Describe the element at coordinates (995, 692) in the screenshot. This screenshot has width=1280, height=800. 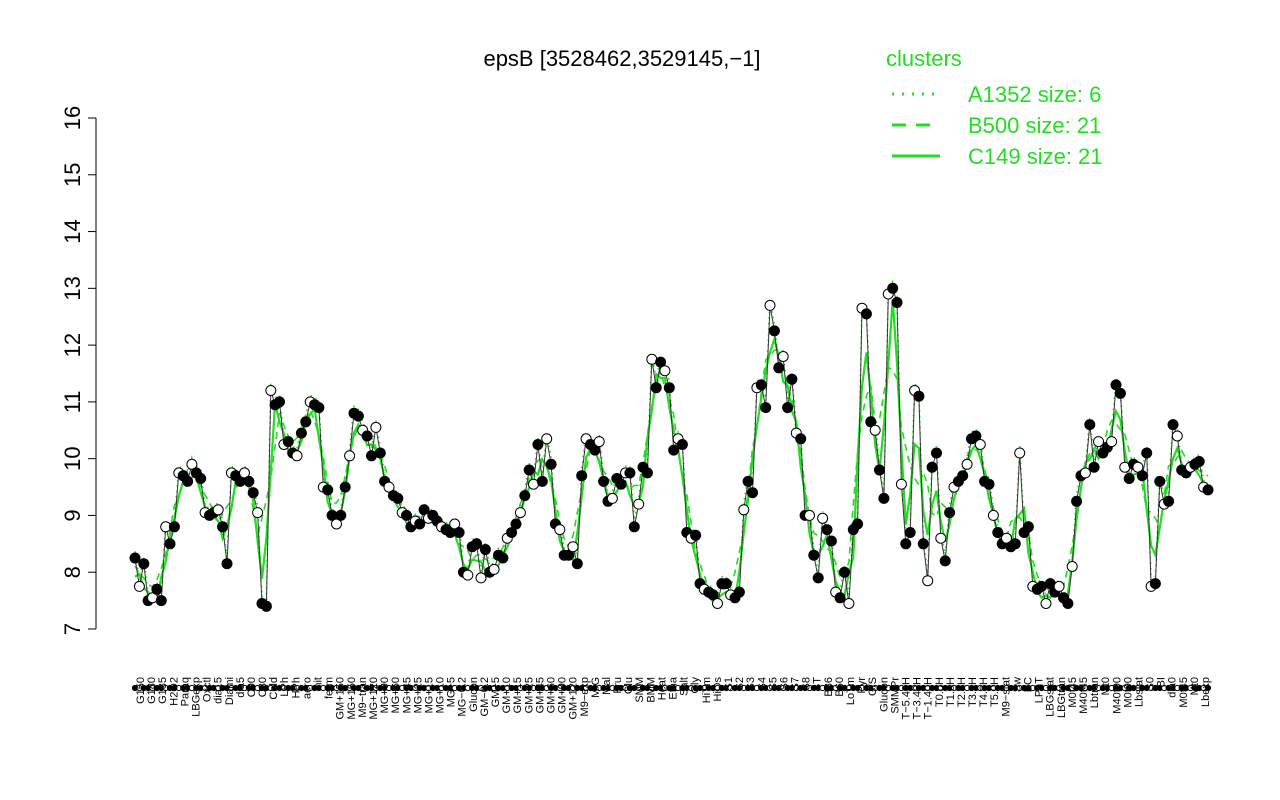
I see `x-tick-label: T5.0H` at that location.